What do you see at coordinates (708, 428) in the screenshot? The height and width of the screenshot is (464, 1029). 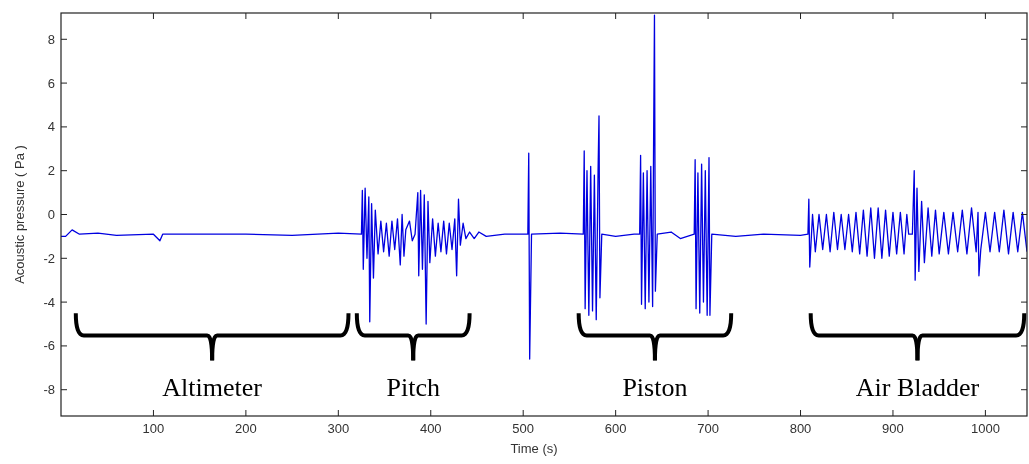 I see `x-tick-label: 700` at bounding box center [708, 428].